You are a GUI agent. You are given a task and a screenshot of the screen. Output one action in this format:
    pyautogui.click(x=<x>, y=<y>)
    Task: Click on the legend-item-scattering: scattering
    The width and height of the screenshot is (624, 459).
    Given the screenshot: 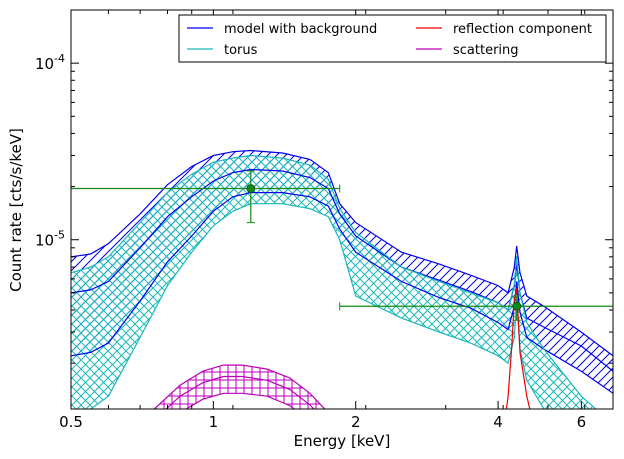 What is the action you would take?
    pyautogui.click(x=467, y=50)
    